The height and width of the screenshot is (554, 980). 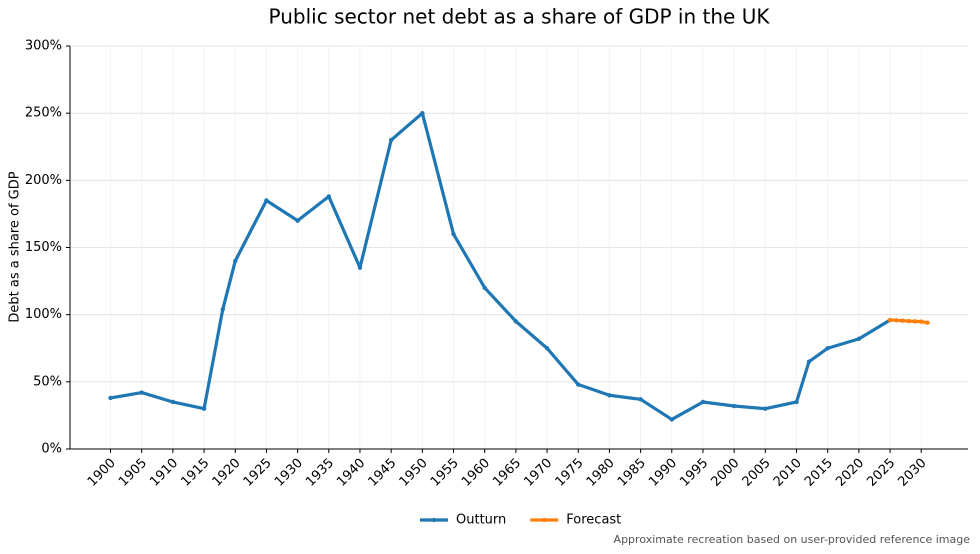 What do you see at coordinates (632, 473) in the screenshot?
I see `x-tick-label: 1985` at bounding box center [632, 473].